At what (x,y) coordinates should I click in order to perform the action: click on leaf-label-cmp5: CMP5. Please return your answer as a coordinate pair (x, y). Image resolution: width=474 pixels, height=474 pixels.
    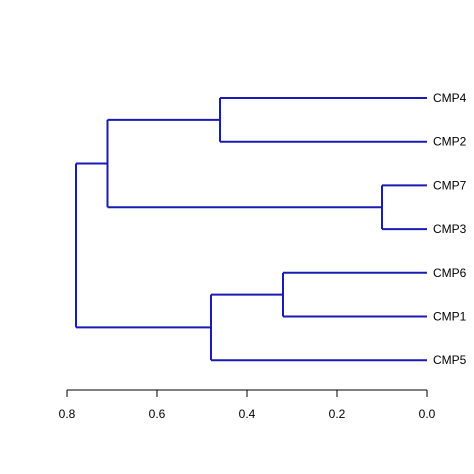
    Looking at the image, I should click on (450, 360).